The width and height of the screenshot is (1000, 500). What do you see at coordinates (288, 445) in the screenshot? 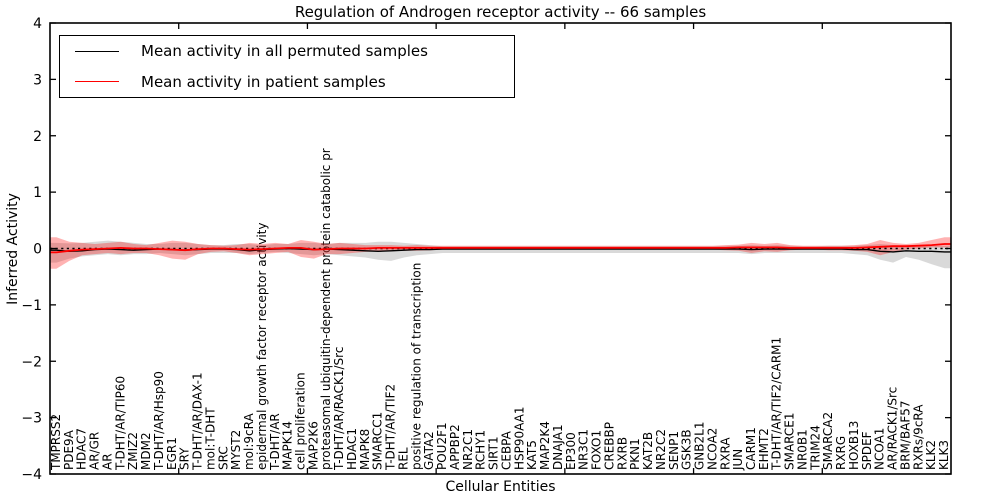
I see `x-tick-label: MAPK14` at bounding box center [288, 445].